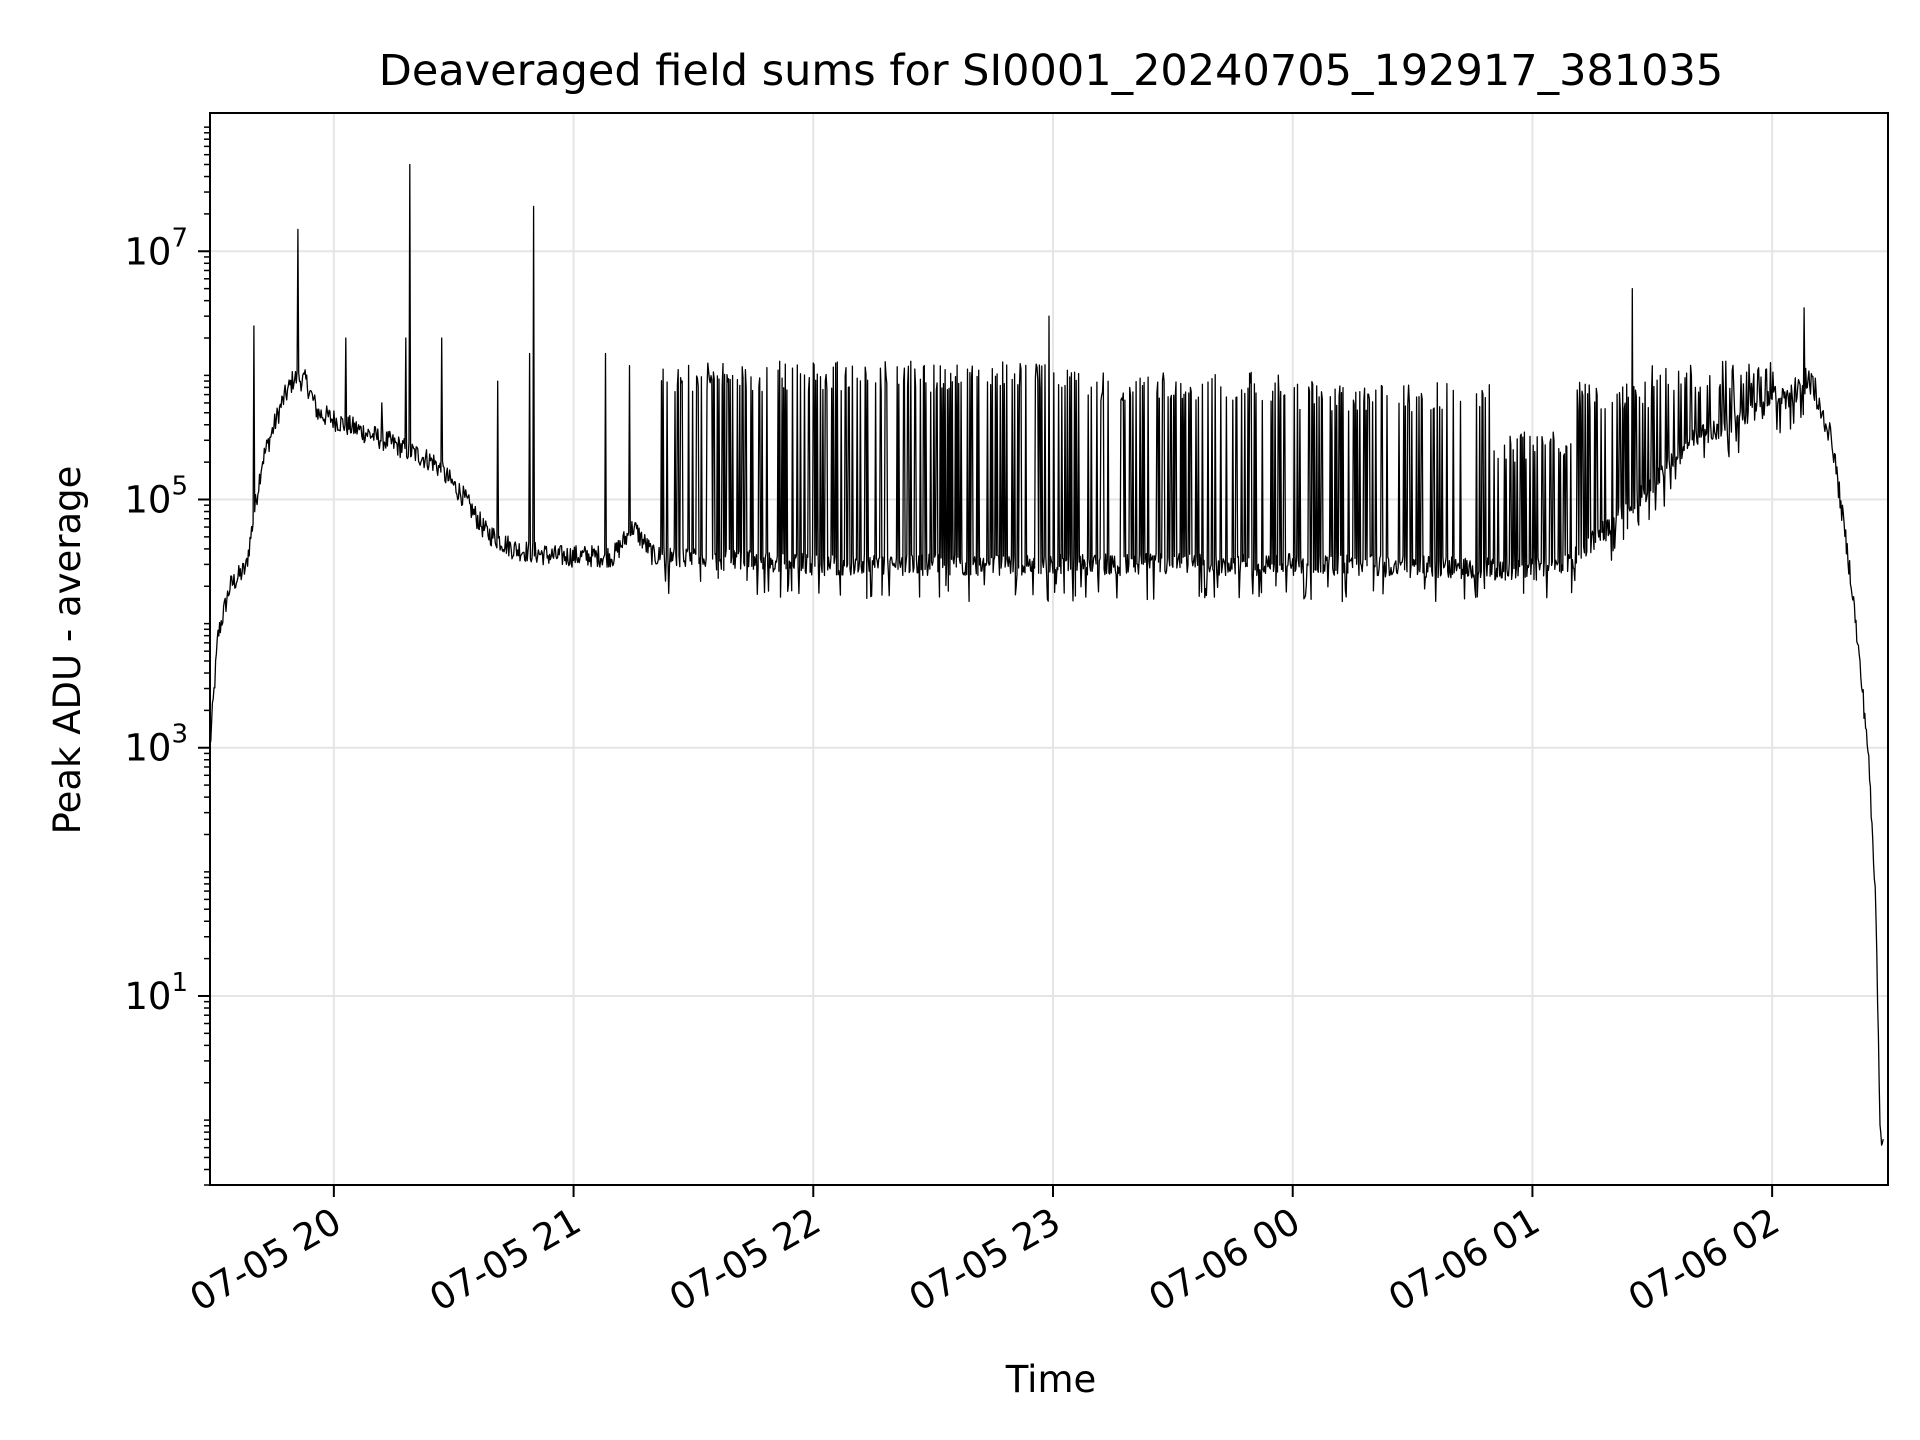 The height and width of the screenshot is (1440, 1920). What do you see at coordinates (67, 650) in the screenshot?
I see `y-axis-label: Peak ADU - average` at bounding box center [67, 650].